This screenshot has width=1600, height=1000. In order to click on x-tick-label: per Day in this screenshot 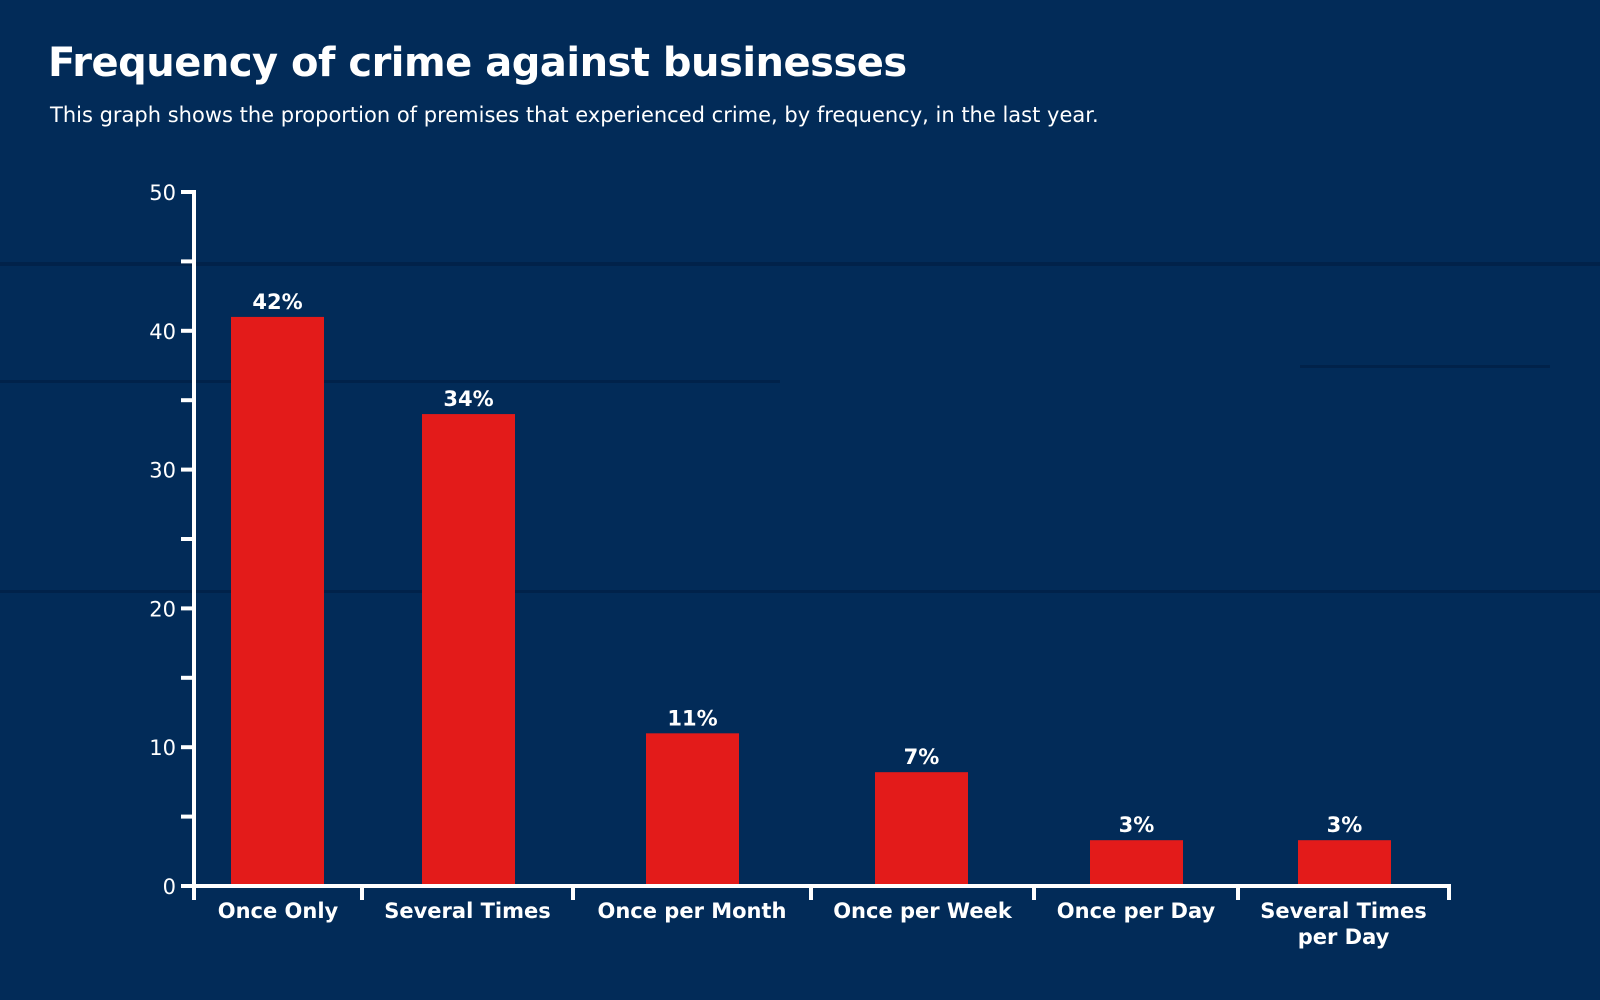, I will do `click(1344, 937)`.